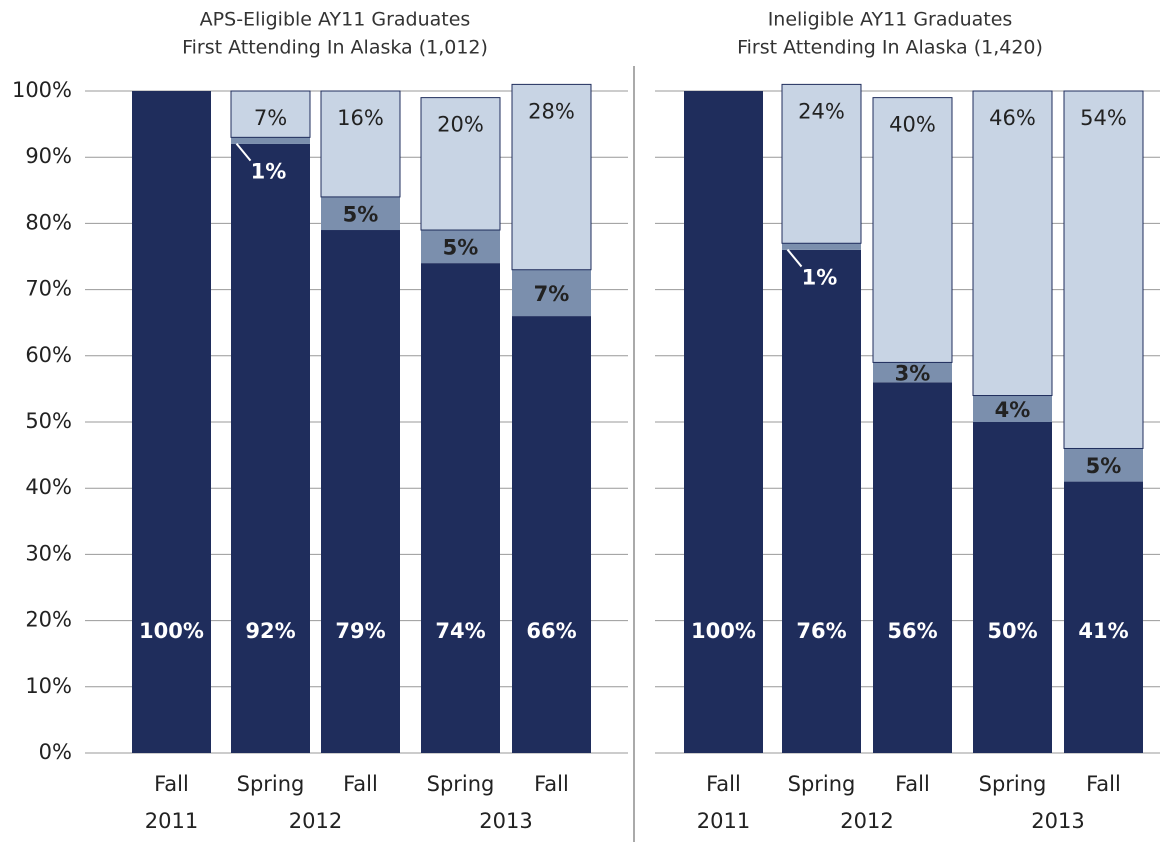 This screenshot has width=1166, height=842. What do you see at coordinates (821, 631) in the screenshot?
I see `value-label: 76%` at bounding box center [821, 631].